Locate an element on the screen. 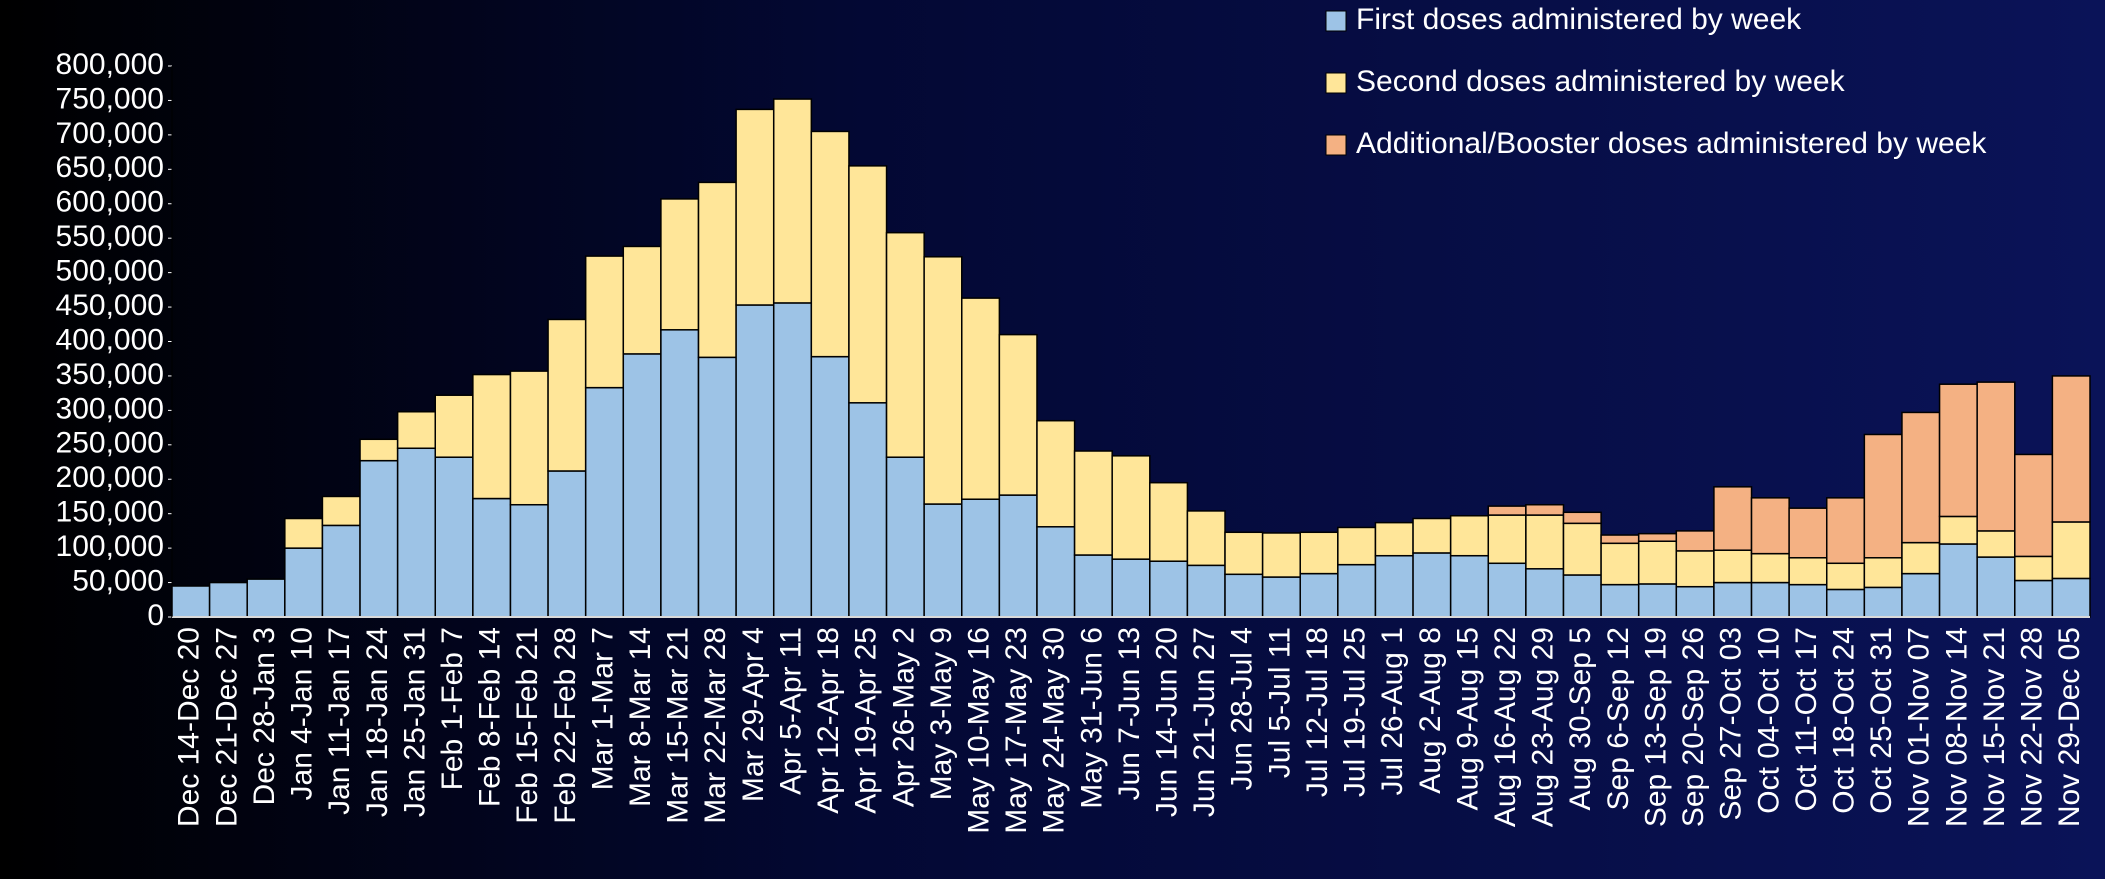 This screenshot has width=2105, height=879. y-tick-label: 50,000 is located at coordinates (118, 580).